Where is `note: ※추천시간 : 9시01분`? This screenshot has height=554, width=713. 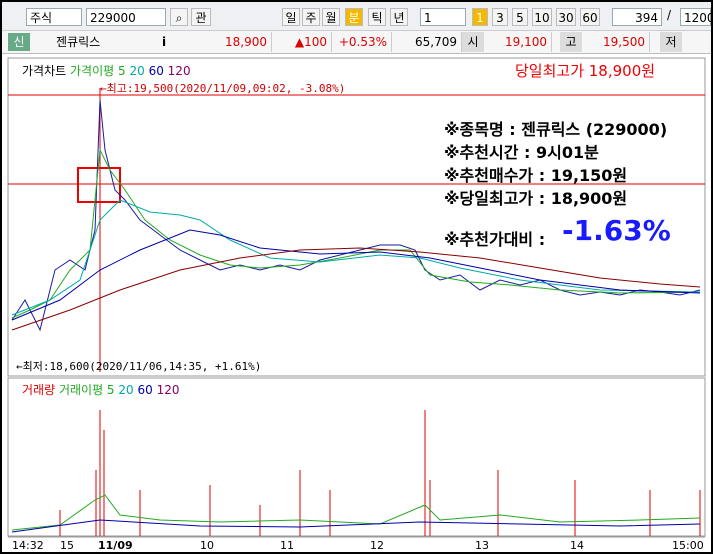
note: ※추천시간 : 9시01분 is located at coordinates (521, 152).